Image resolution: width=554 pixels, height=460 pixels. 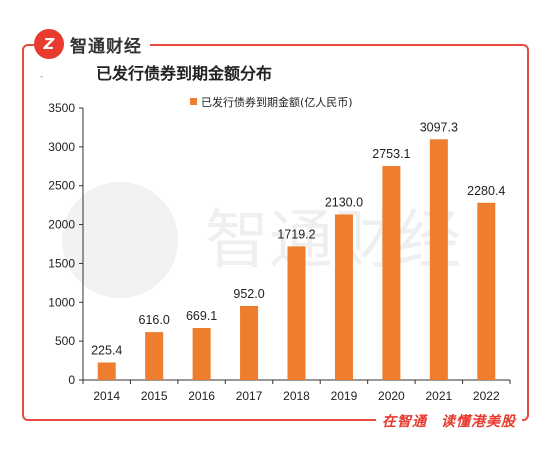 I want to click on legend-label: 已发行债券到期金额(亿人民币), so click(x=277, y=102).